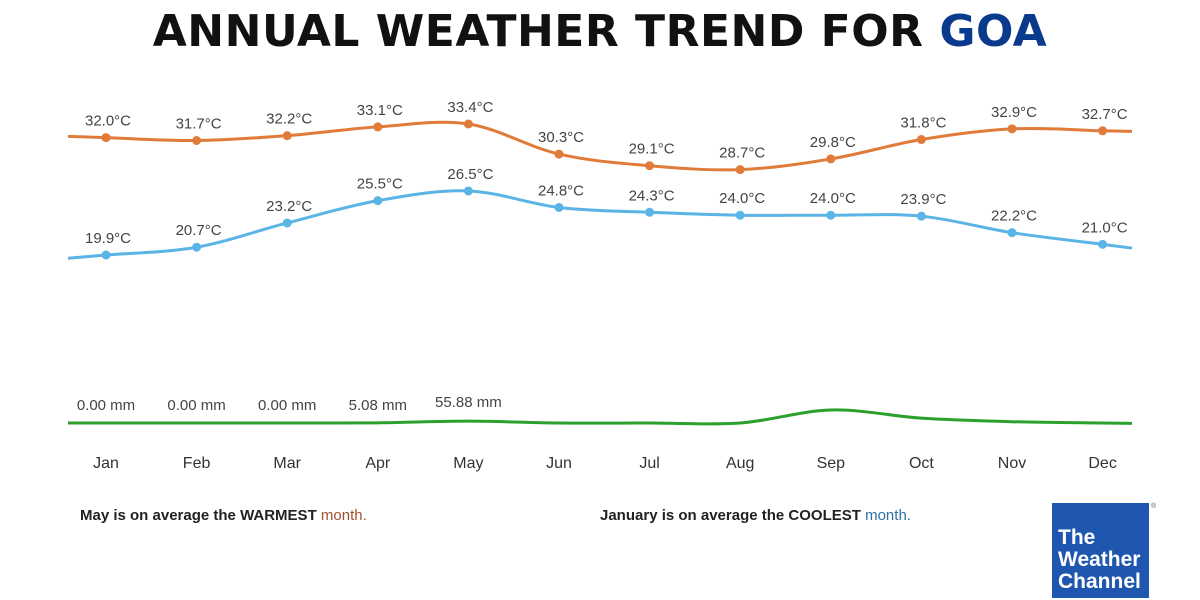 This screenshot has width=1200, height=600. What do you see at coordinates (923, 123) in the screenshot?
I see `max_temp-label-oct: 31.8°C` at bounding box center [923, 123].